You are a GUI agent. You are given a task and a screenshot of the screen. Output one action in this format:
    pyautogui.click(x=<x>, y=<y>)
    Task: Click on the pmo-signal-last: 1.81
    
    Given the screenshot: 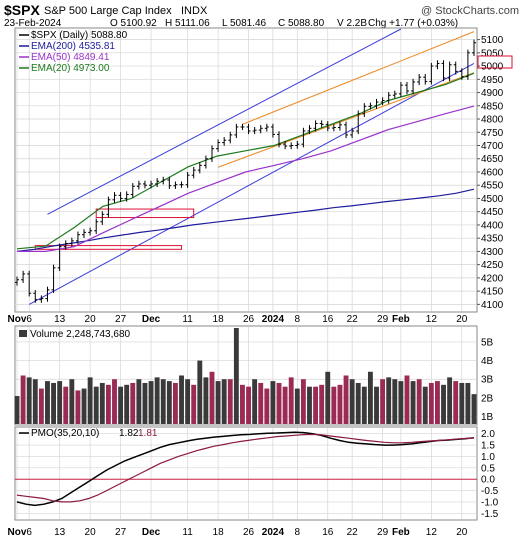 What is the action you would take?
    pyautogui.click(x=148, y=433)
    